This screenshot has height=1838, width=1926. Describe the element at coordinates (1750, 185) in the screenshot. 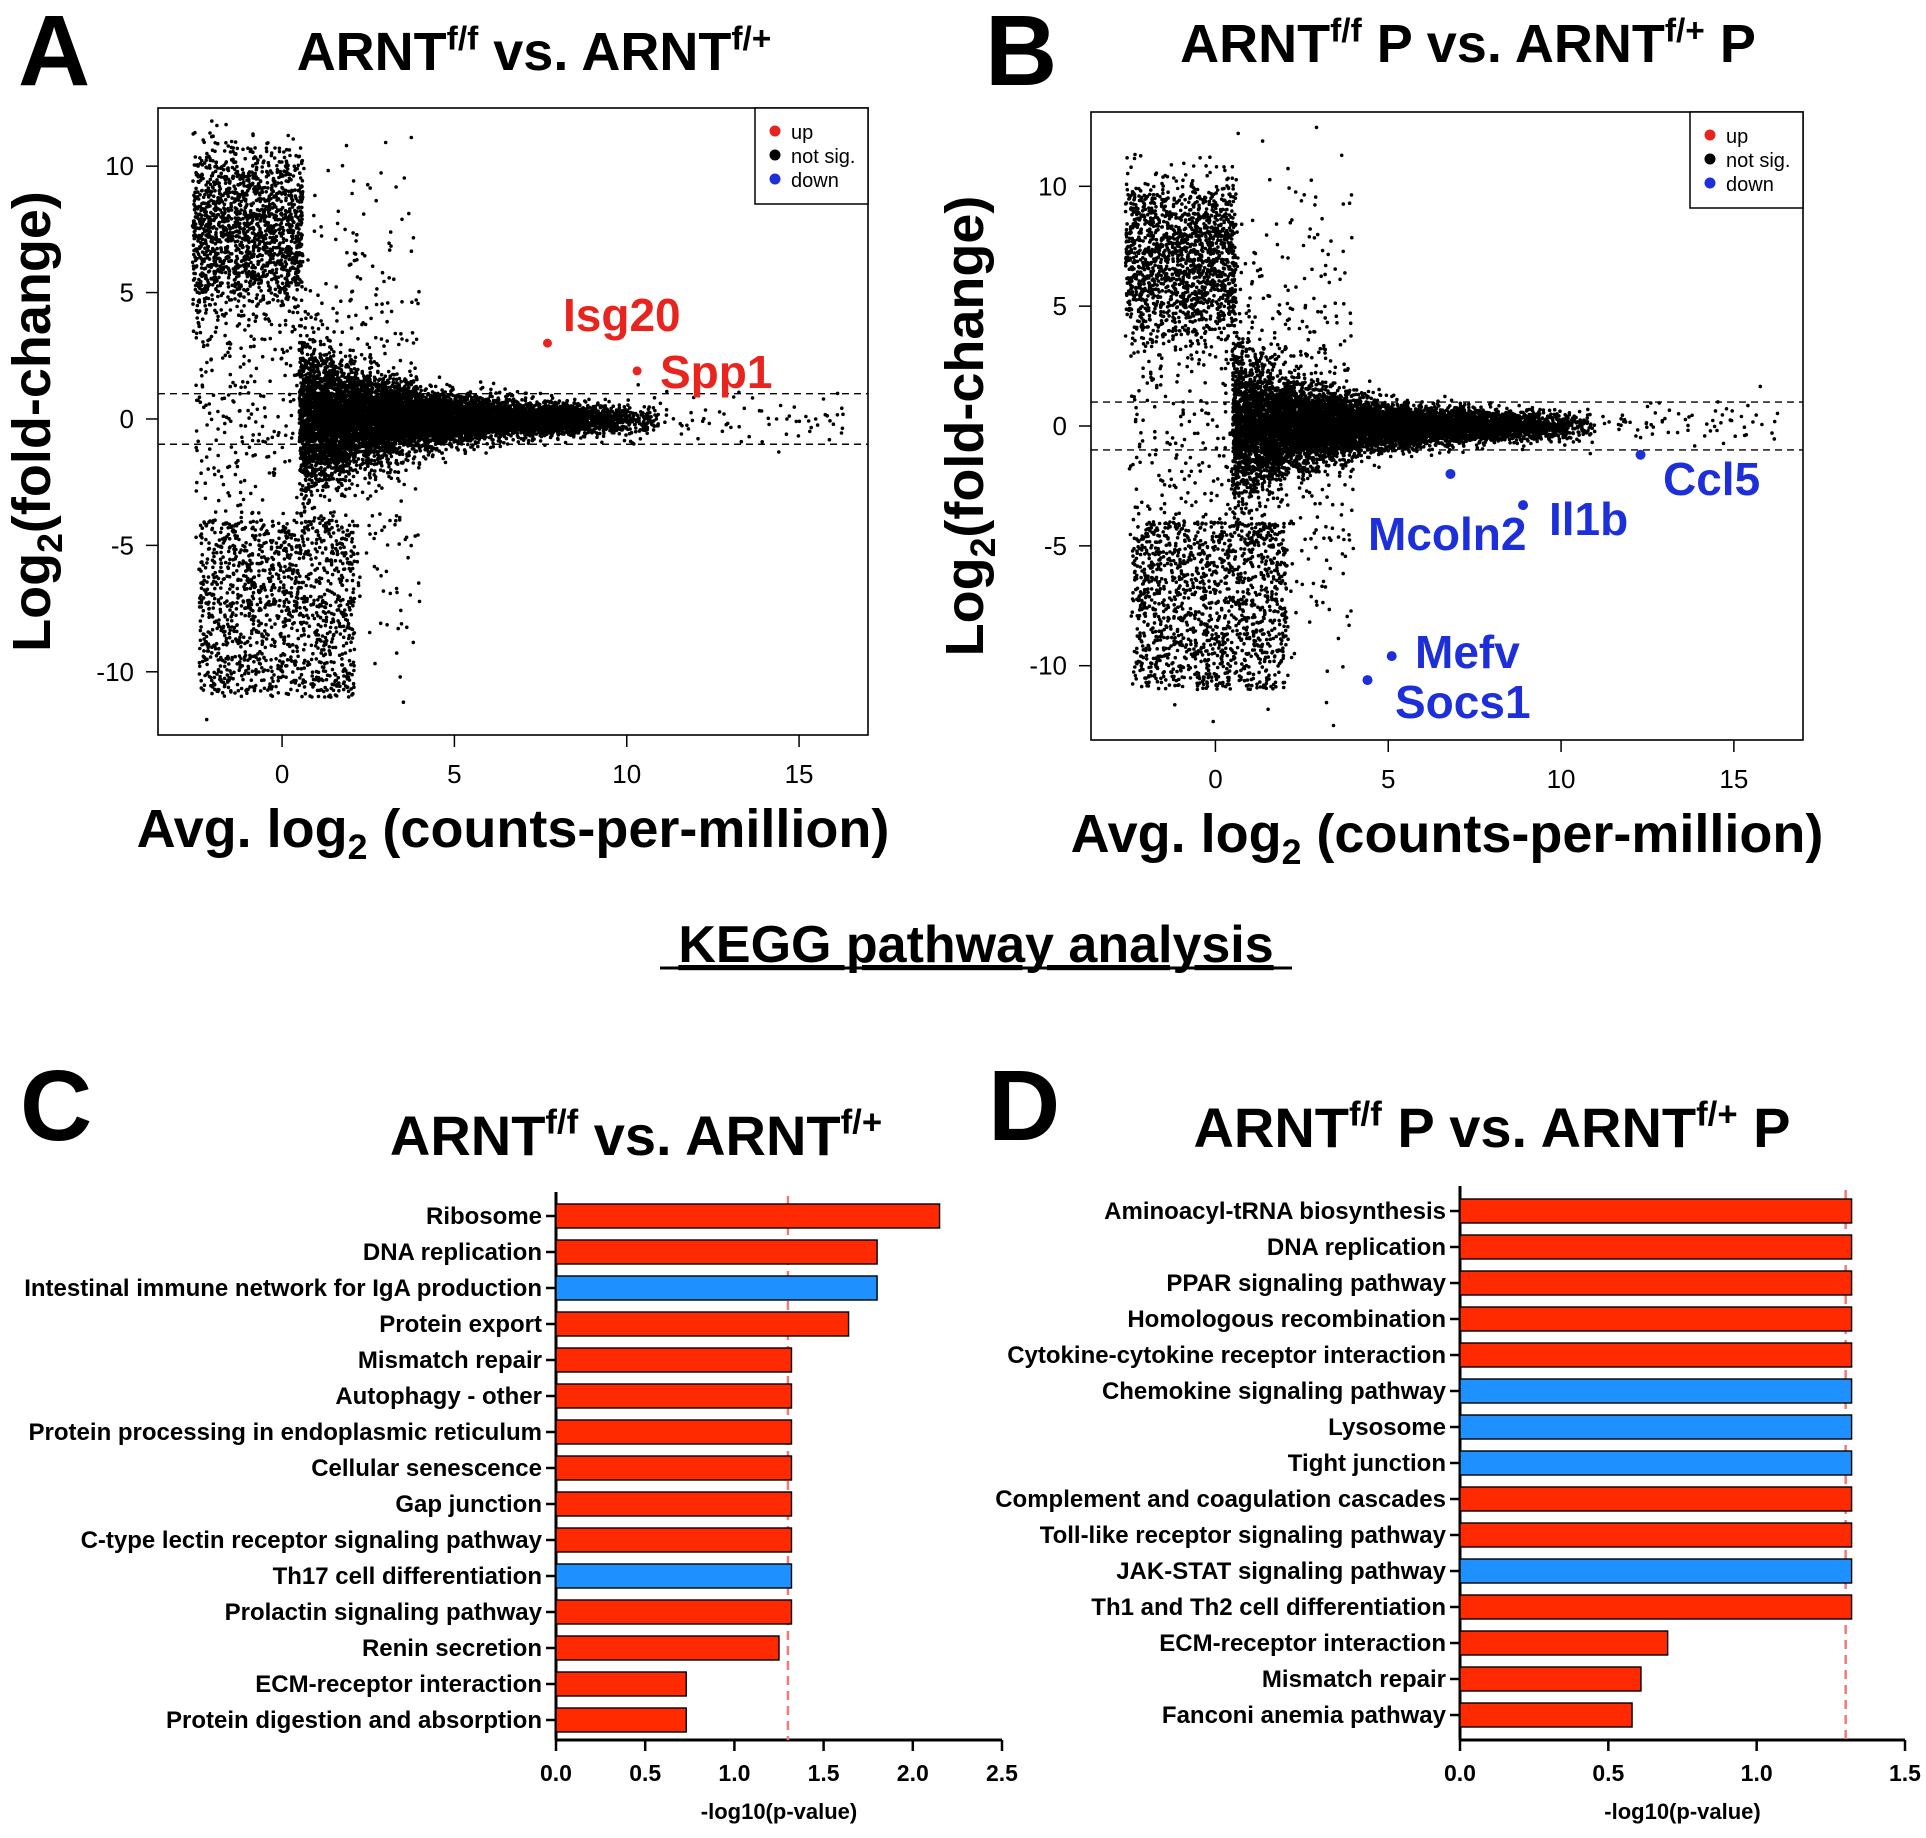

I see `legend-entry: down` at that location.